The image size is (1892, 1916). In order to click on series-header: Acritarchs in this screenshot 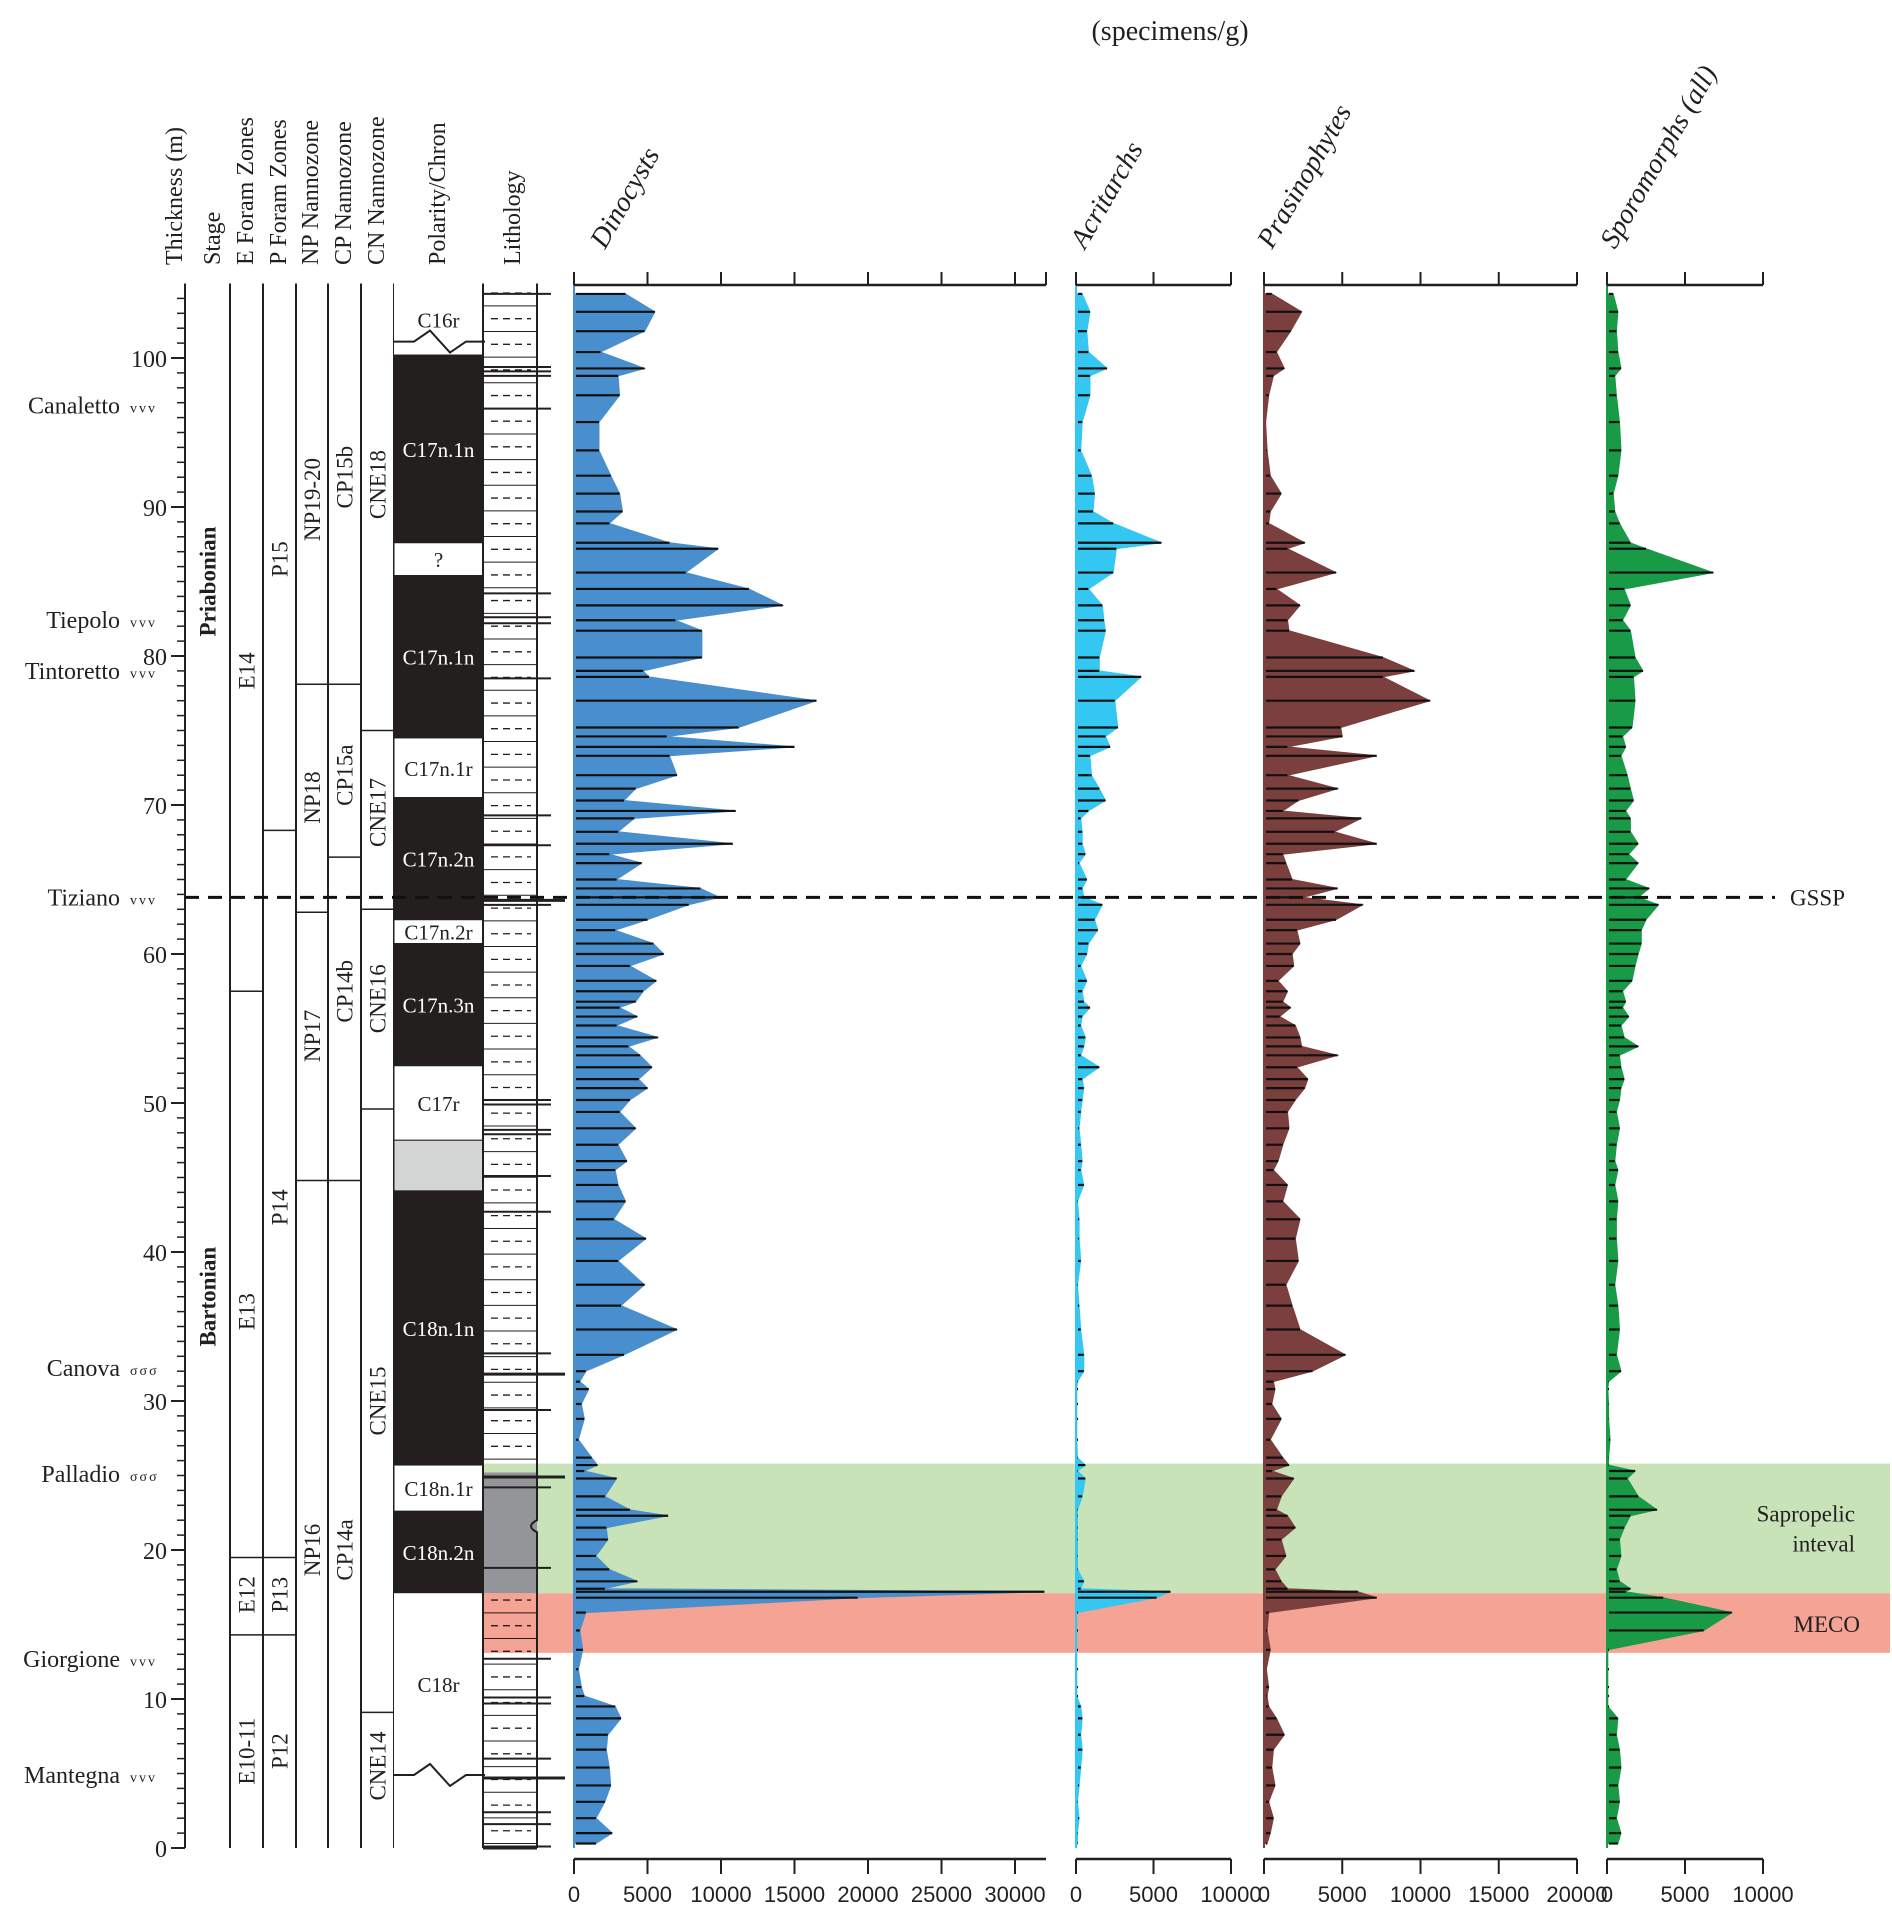, I will do `click(1106, 195)`.